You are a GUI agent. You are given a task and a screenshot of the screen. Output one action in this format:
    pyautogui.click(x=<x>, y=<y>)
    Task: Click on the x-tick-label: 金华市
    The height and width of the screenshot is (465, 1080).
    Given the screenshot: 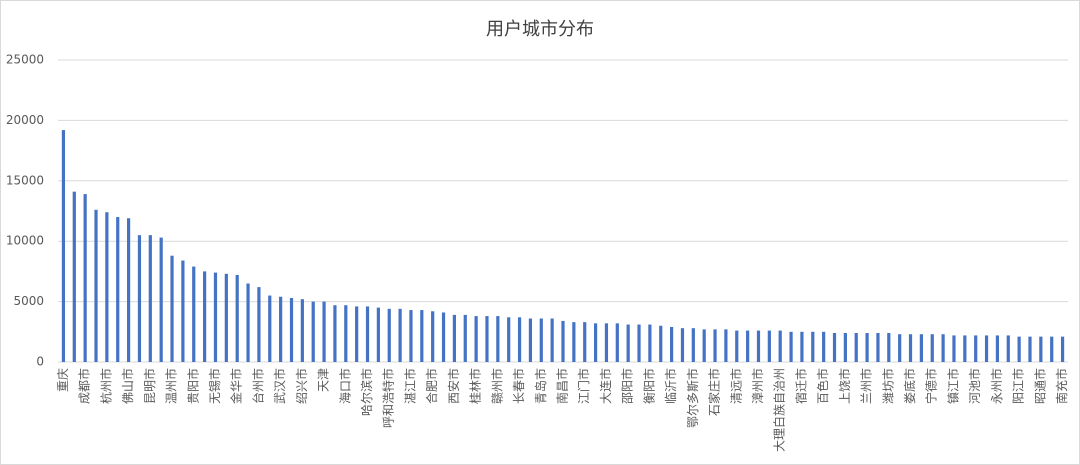 What is the action you would take?
    pyautogui.click(x=236, y=386)
    